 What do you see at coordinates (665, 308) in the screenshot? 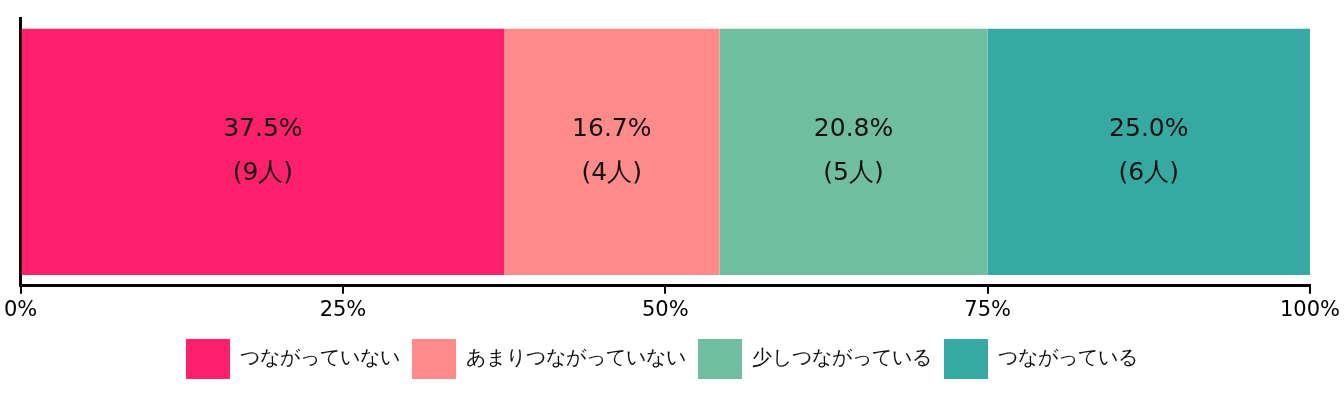
I see `x-tick-label: 50%` at bounding box center [665, 308].